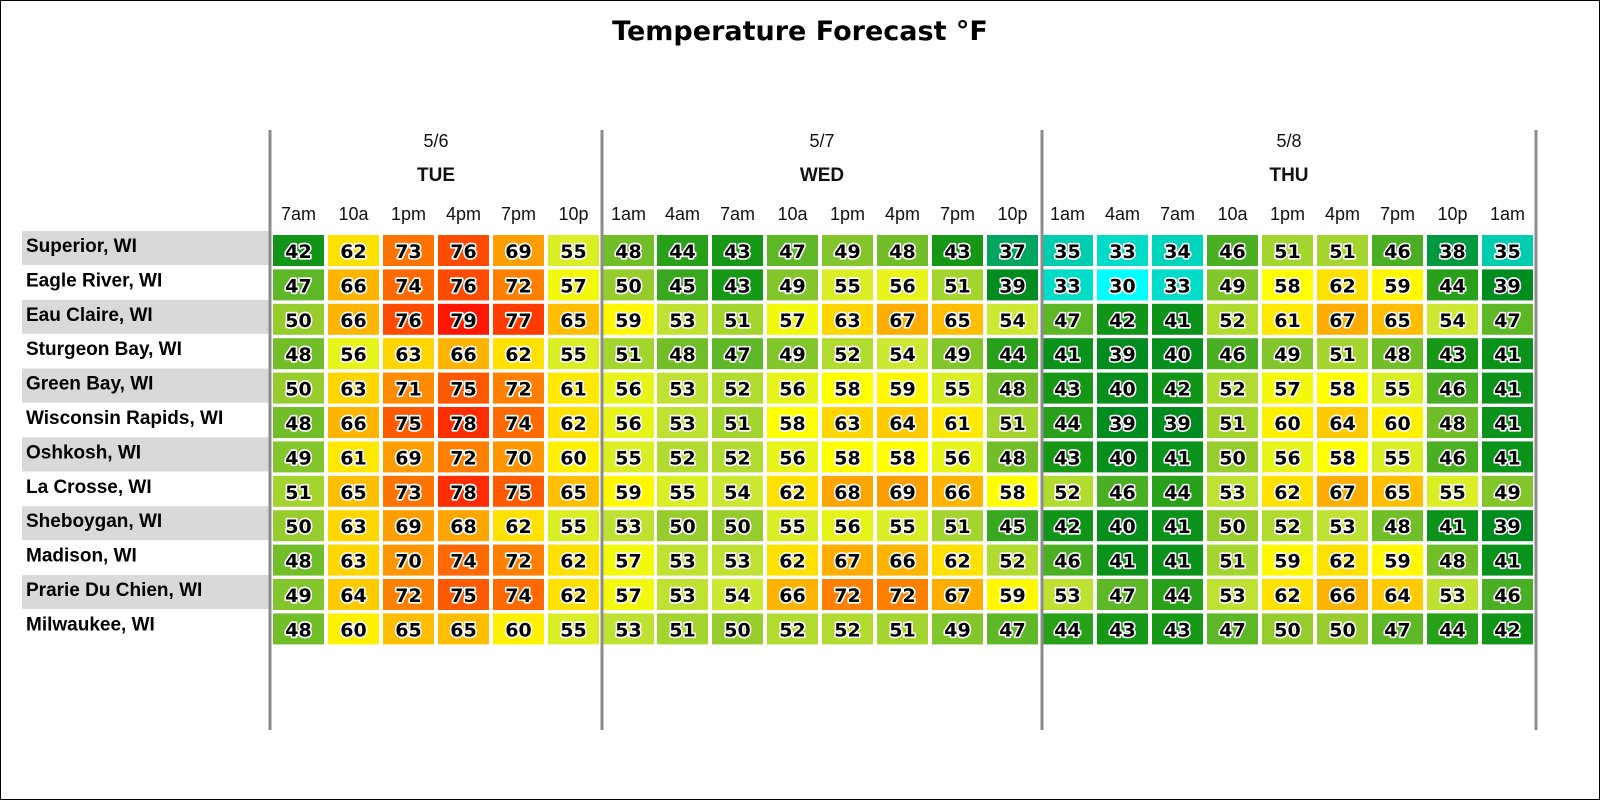  What do you see at coordinates (1067, 458) in the screenshot?
I see `cell-value: 43` at bounding box center [1067, 458].